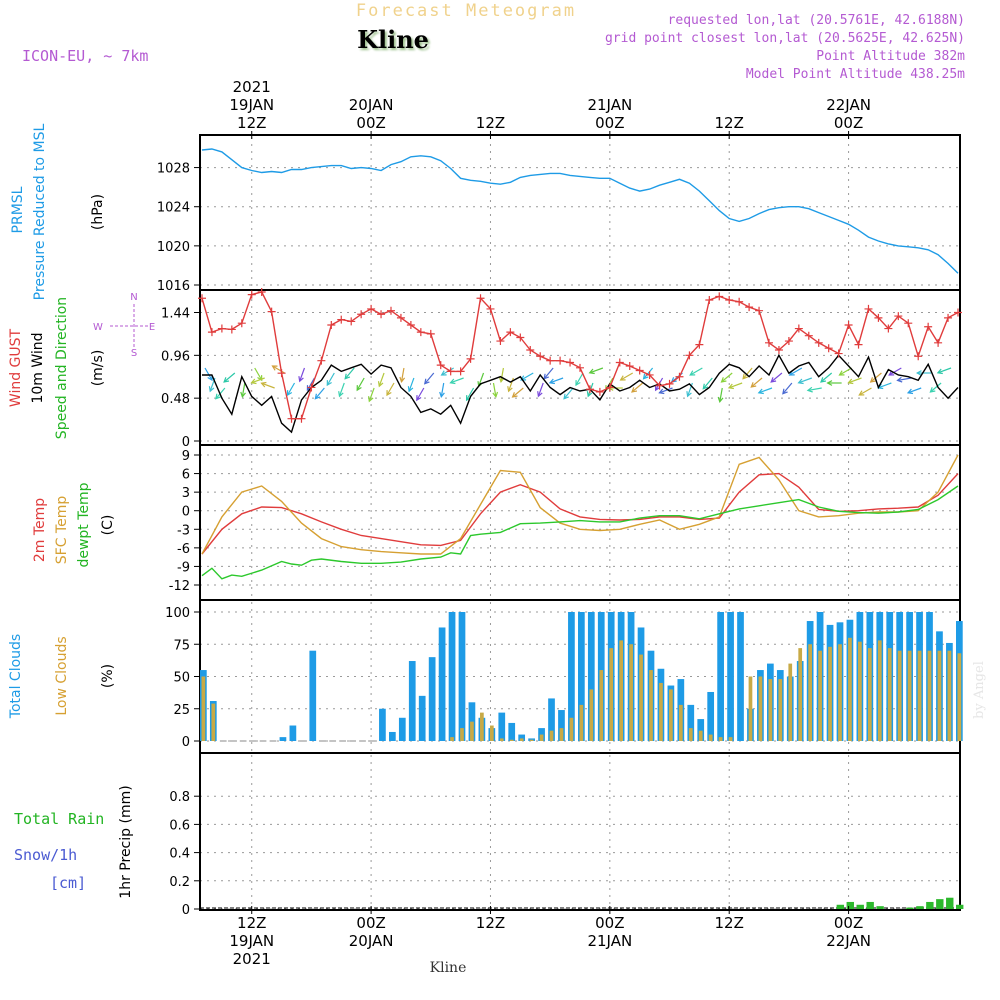 The height and width of the screenshot is (1000, 1000). What do you see at coordinates (609, 923) in the screenshot?
I see `bottom-time-label: 00Z` at bounding box center [609, 923].